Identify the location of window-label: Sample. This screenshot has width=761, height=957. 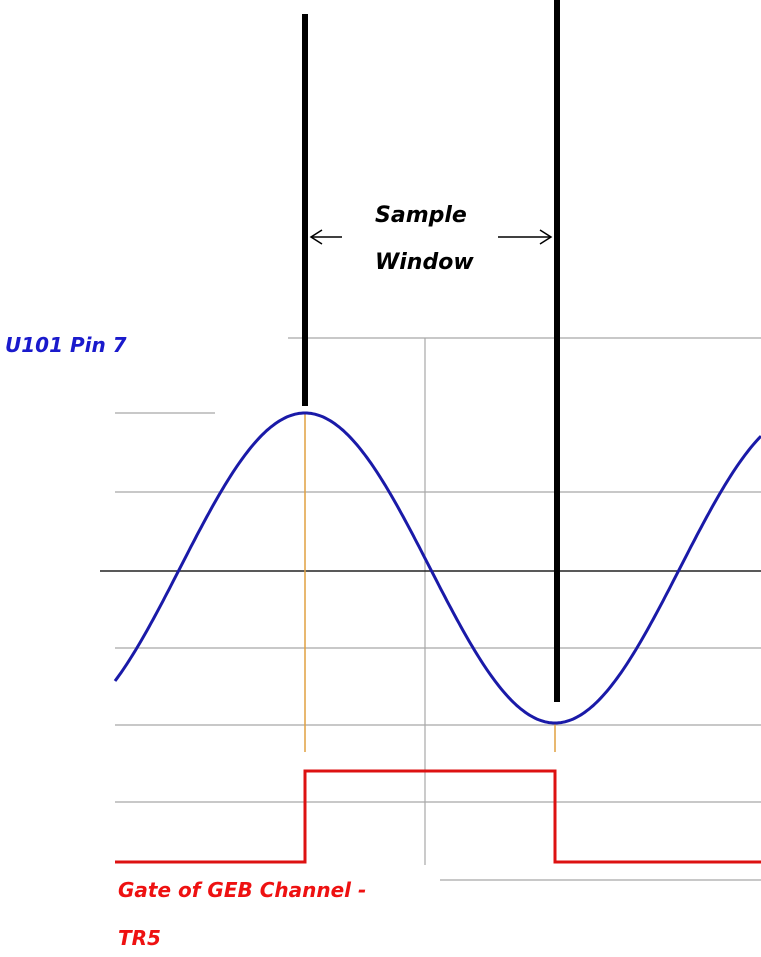
(421, 215).